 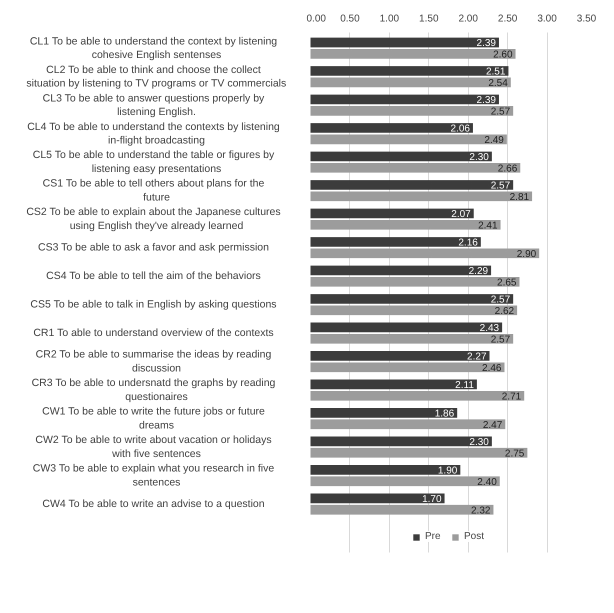 What do you see at coordinates (153, 219) in the screenshot?
I see `y-tick-label: CS2 To be able to explain about the Japanese cultures using English they've already learned` at bounding box center [153, 219].